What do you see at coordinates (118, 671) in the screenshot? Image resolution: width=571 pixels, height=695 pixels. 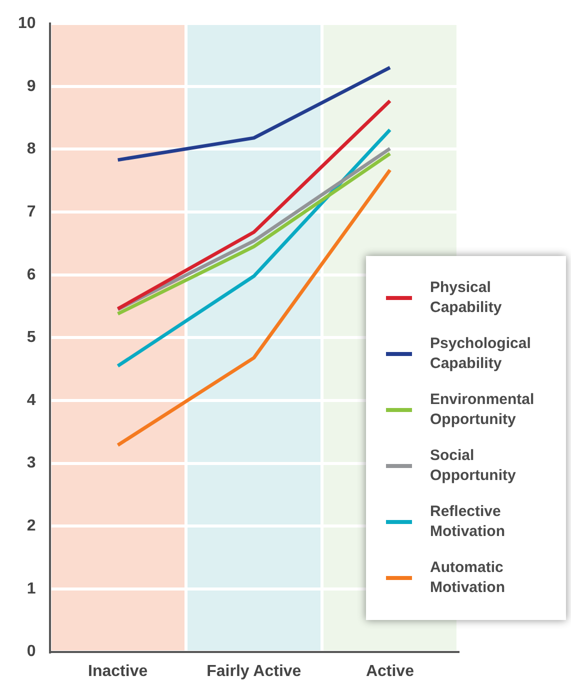 I see `x-tick-label: Inactive` at bounding box center [118, 671].